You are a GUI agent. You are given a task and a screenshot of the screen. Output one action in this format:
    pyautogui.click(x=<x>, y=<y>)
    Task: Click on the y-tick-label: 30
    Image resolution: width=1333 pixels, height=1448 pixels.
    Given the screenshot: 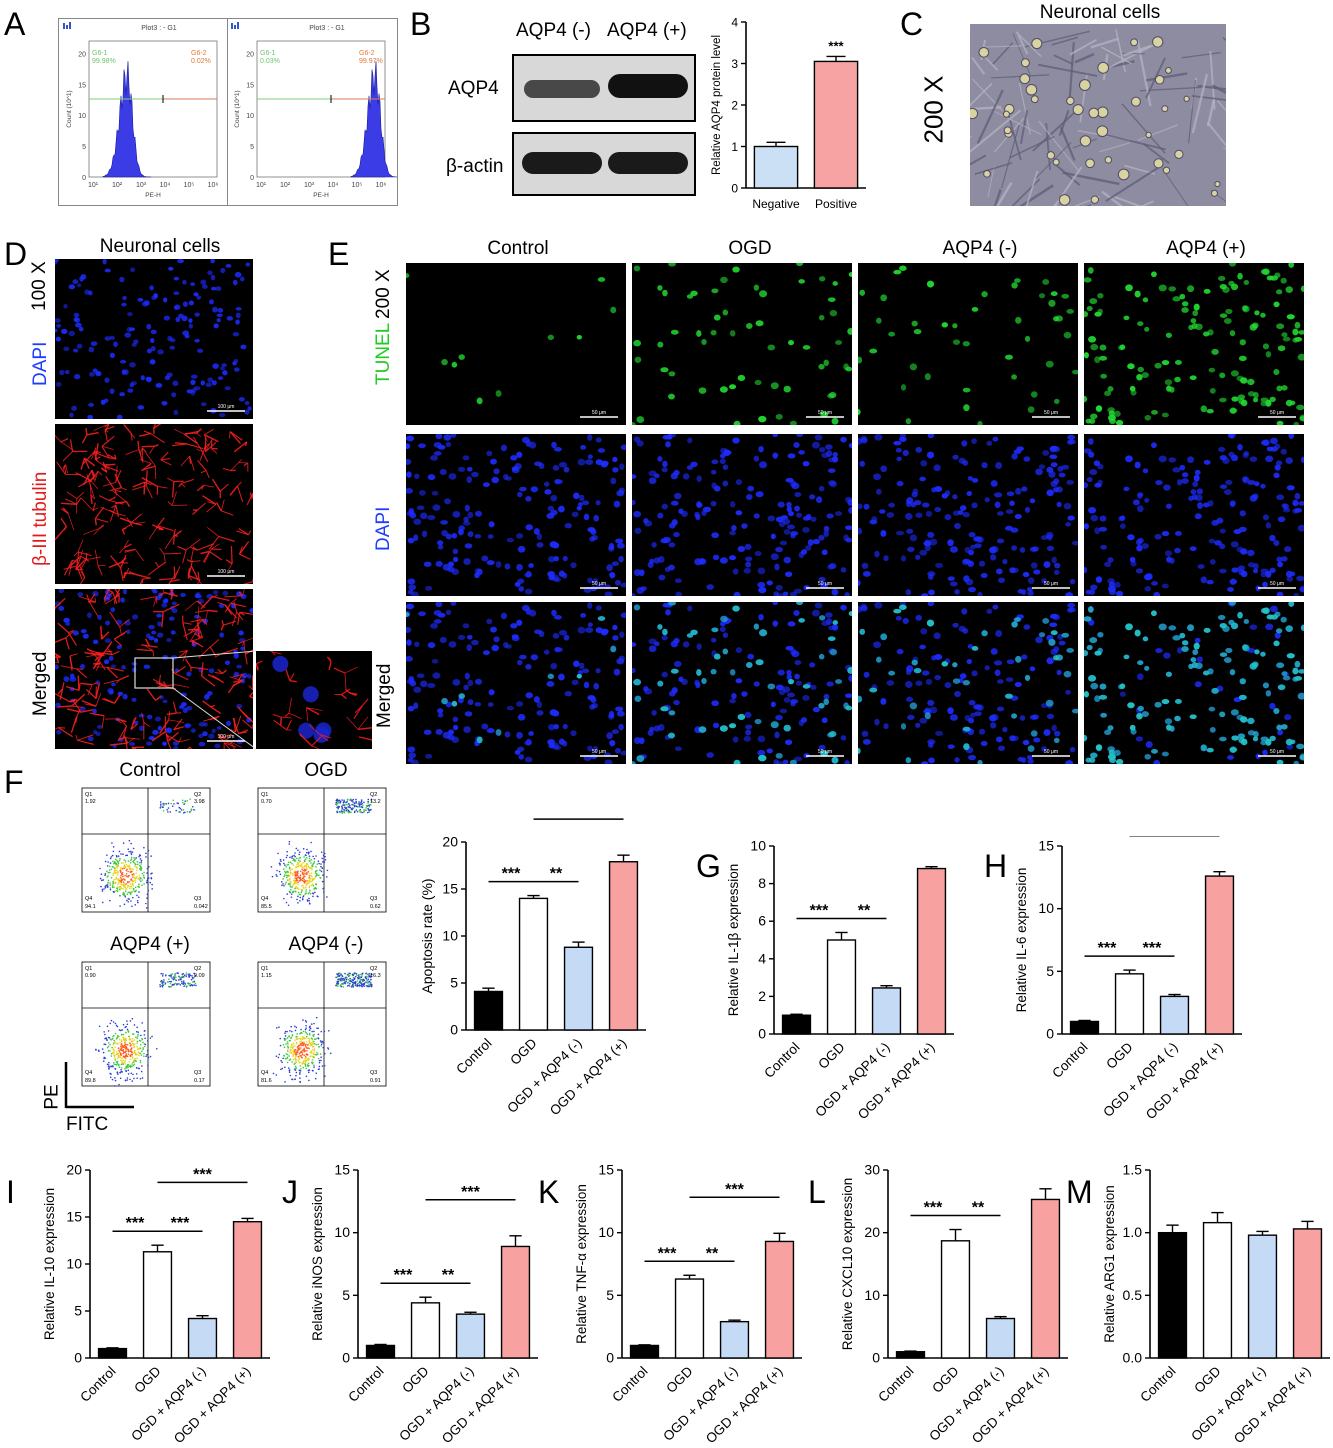 What is the action you would take?
    pyautogui.click(x=872, y=1170)
    